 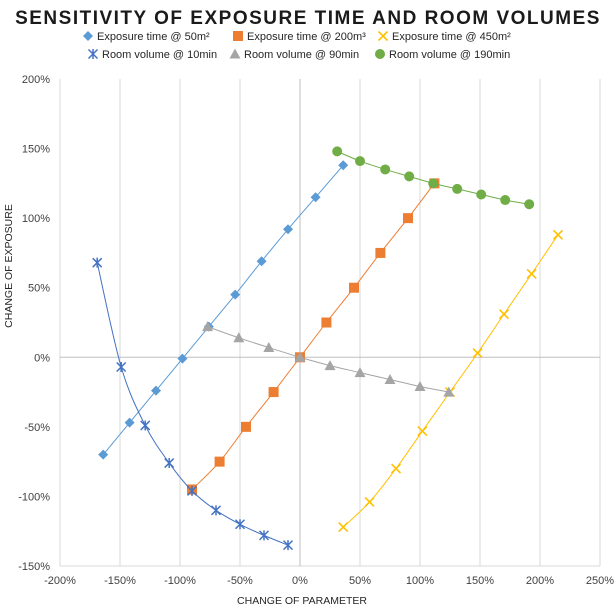 I want to click on x-tick-label: 0%, so click(x=300, y=581).